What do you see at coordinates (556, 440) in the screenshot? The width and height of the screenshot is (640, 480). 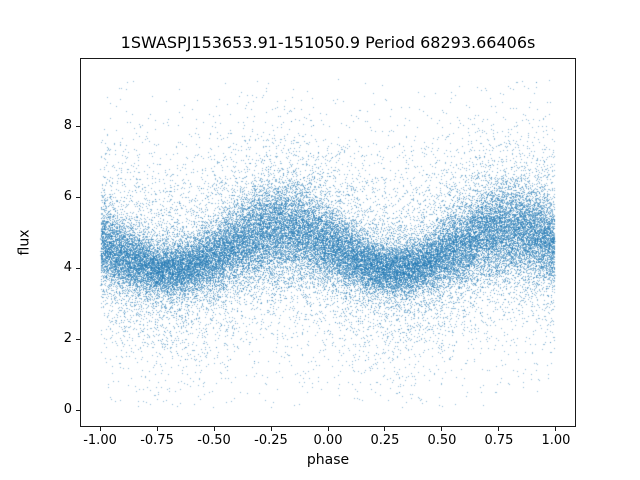 I see `x-tick-label: 1.00` at bounding box center [556, 440].